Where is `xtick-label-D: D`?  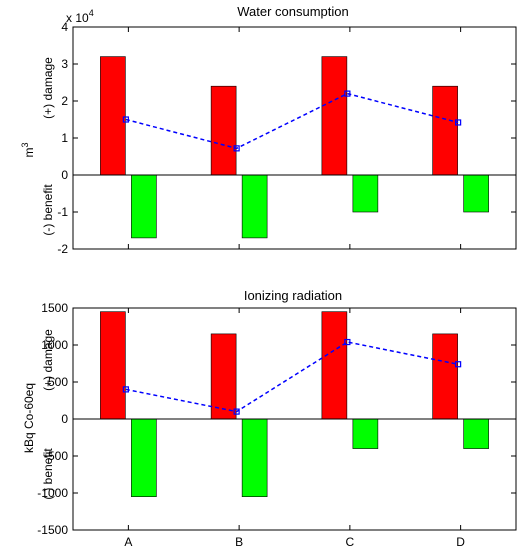
xtick-label-D: D is located at coordinates (460, 542).